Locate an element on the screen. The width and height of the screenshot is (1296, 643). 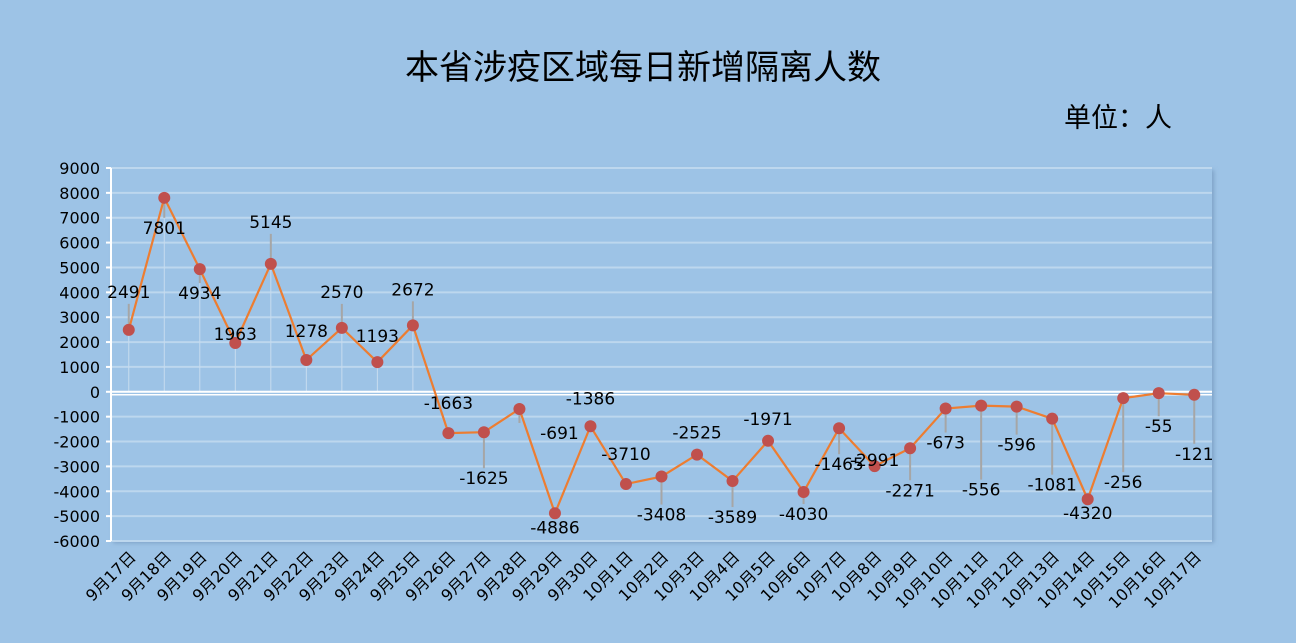
data-label: -1971 is located at coordinates (767, 420).